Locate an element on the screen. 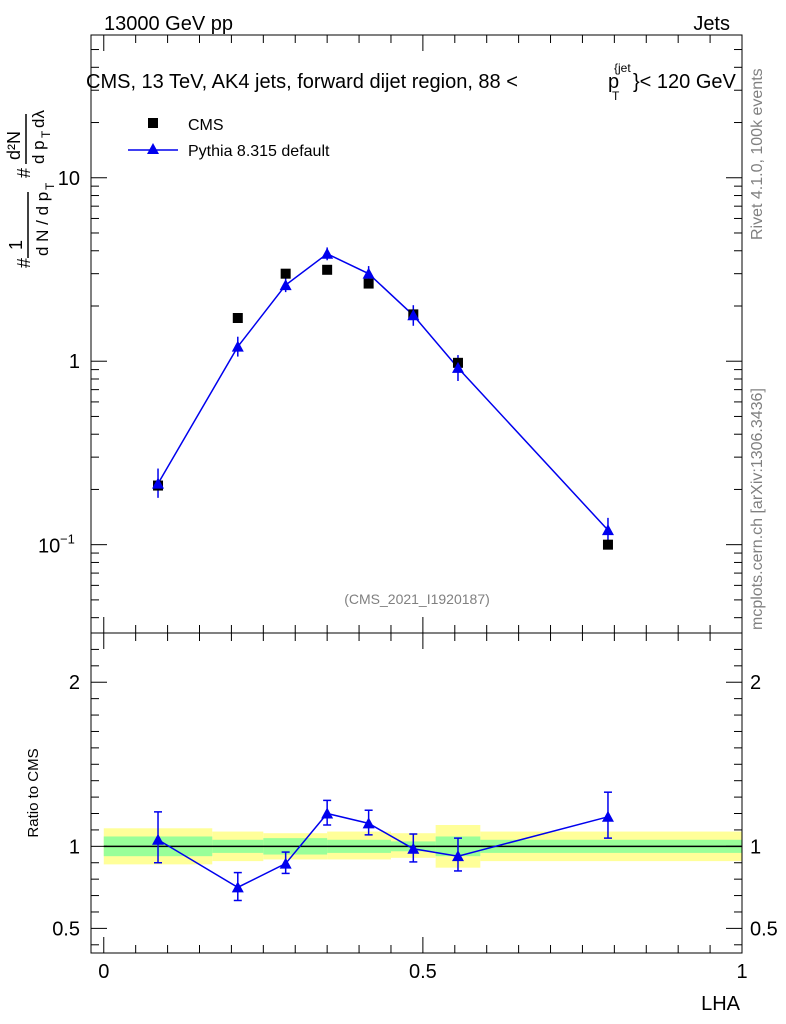 The width and height of the screenshot is (786, 1024). legend-label-pythia: Pythia 8.315 default is located at coordinates (259, 151).